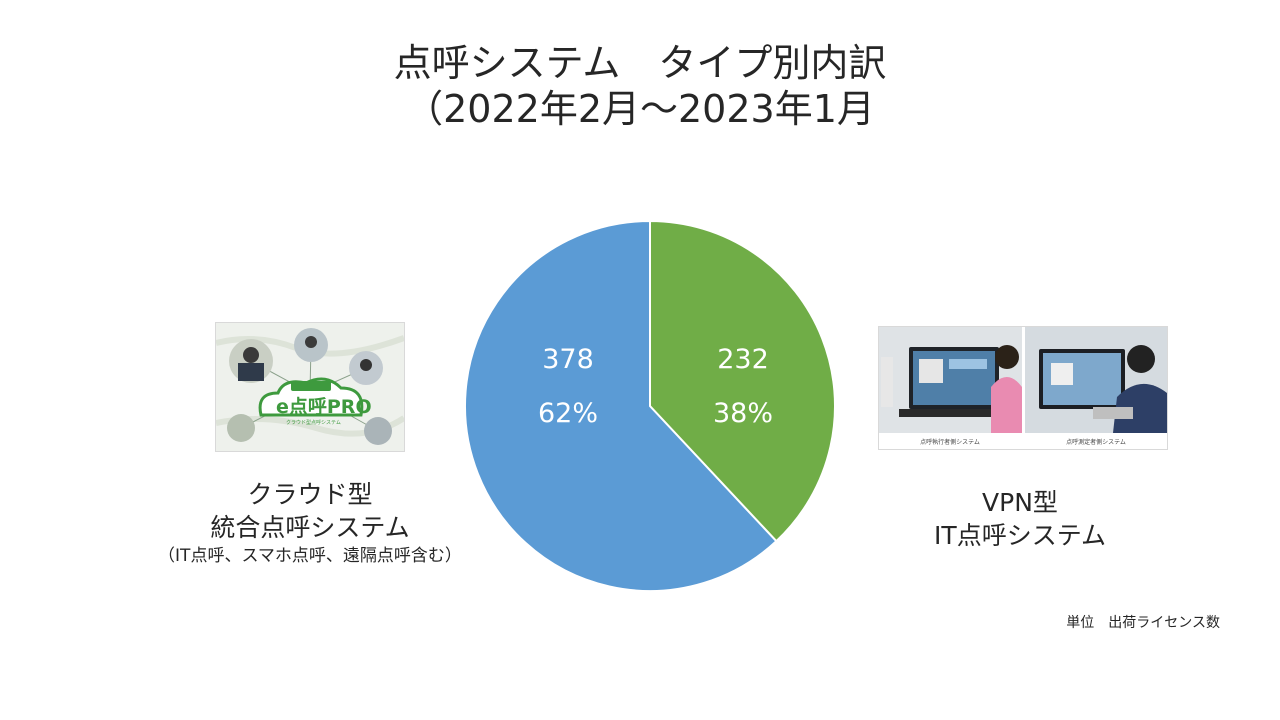  Describe the element at coordinates (743, 359) in the screenshot. I see `pie-value-label-vpn: 232` at that location.